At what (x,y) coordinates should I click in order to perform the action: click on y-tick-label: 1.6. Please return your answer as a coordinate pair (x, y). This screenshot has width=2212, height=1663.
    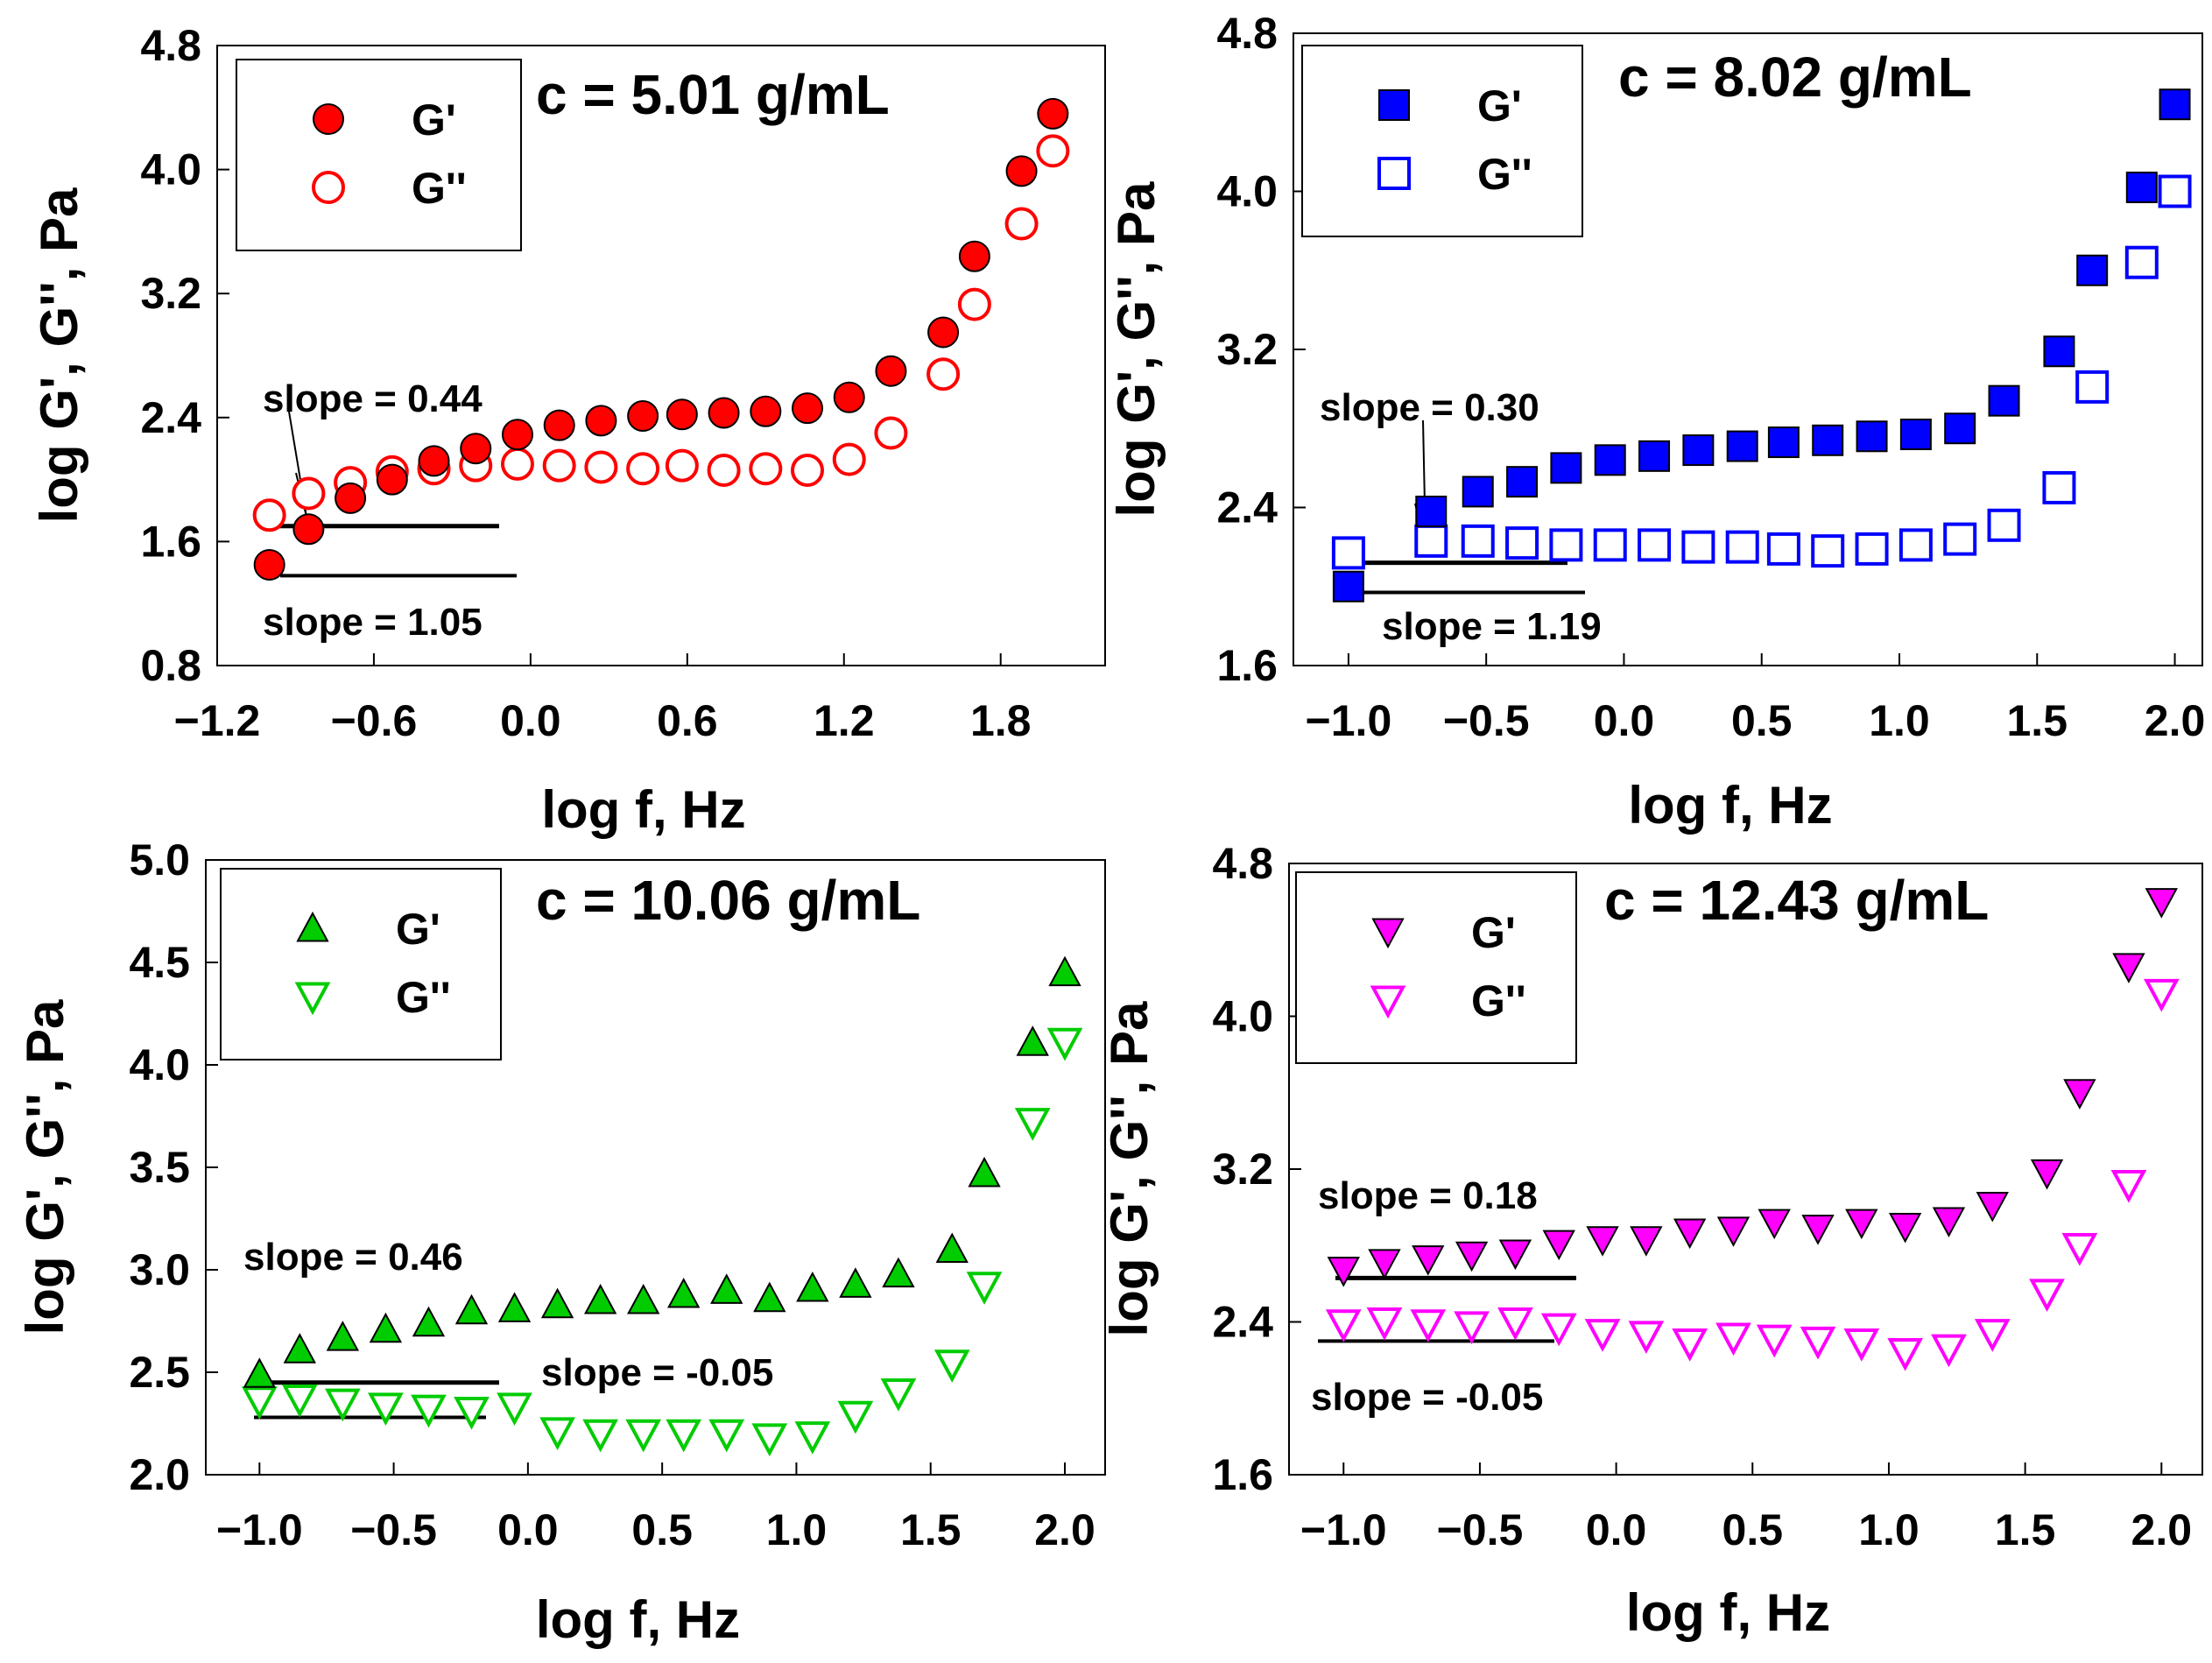
    Looking at the image, I should click on (1242, 1474).